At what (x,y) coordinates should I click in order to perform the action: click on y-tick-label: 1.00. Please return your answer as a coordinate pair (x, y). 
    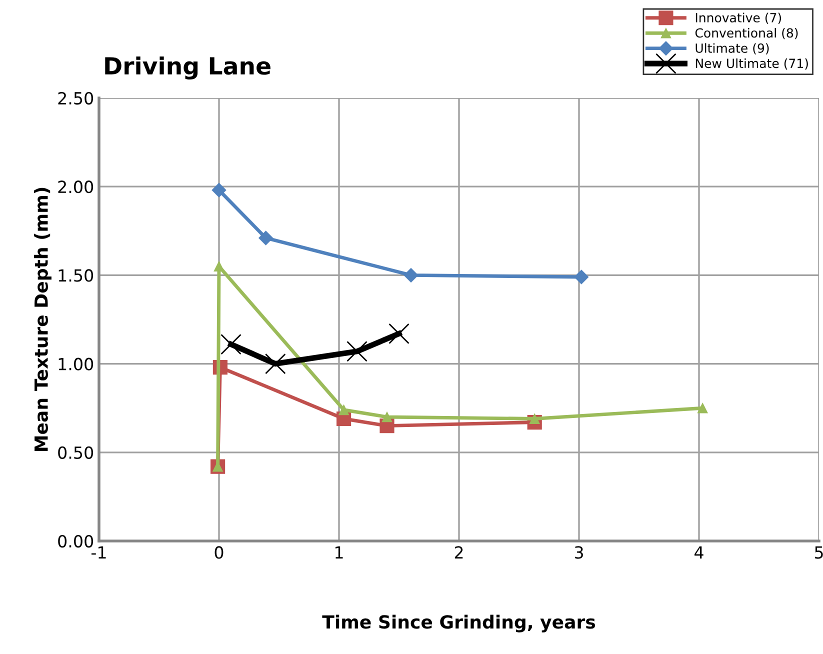
    Looking at the image, I should click on (76, 364).